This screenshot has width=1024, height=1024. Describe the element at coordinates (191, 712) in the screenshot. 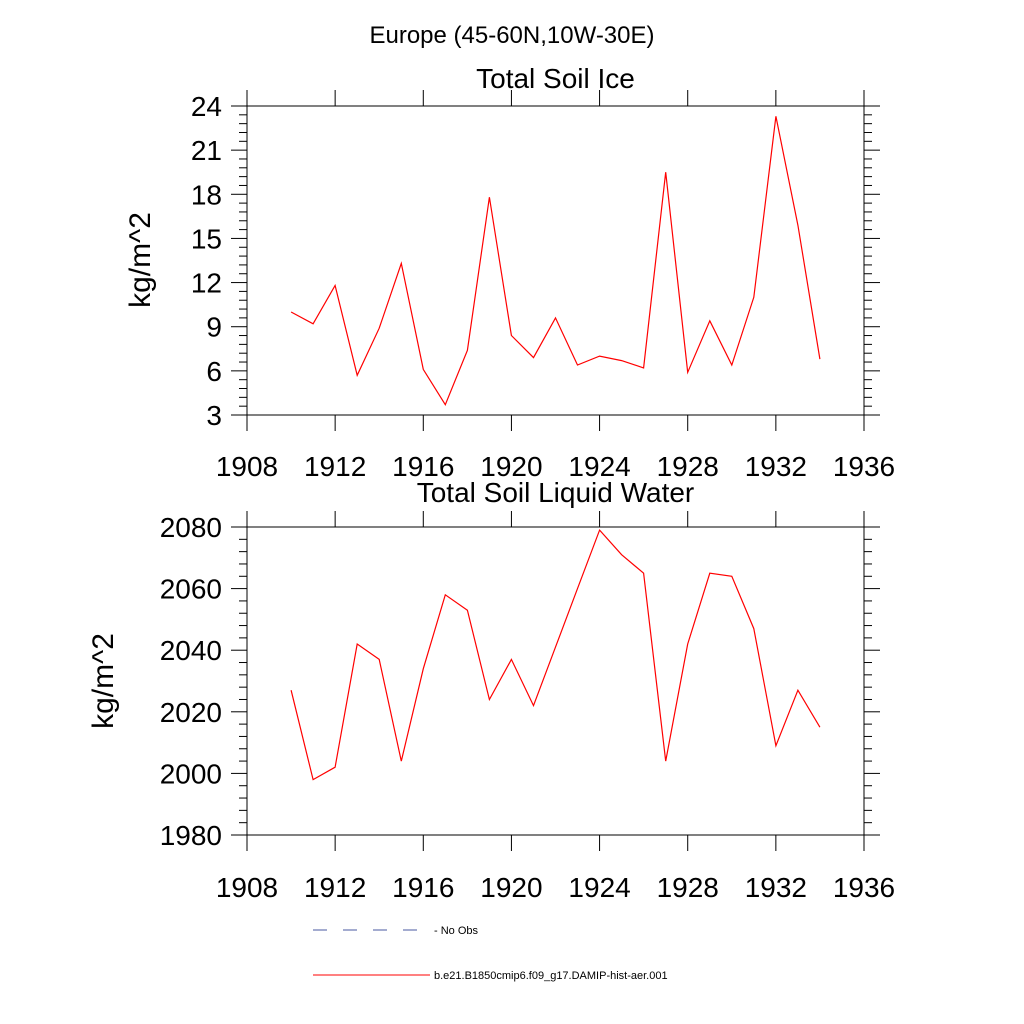

I see `y-tick-label: 2020` at that location.